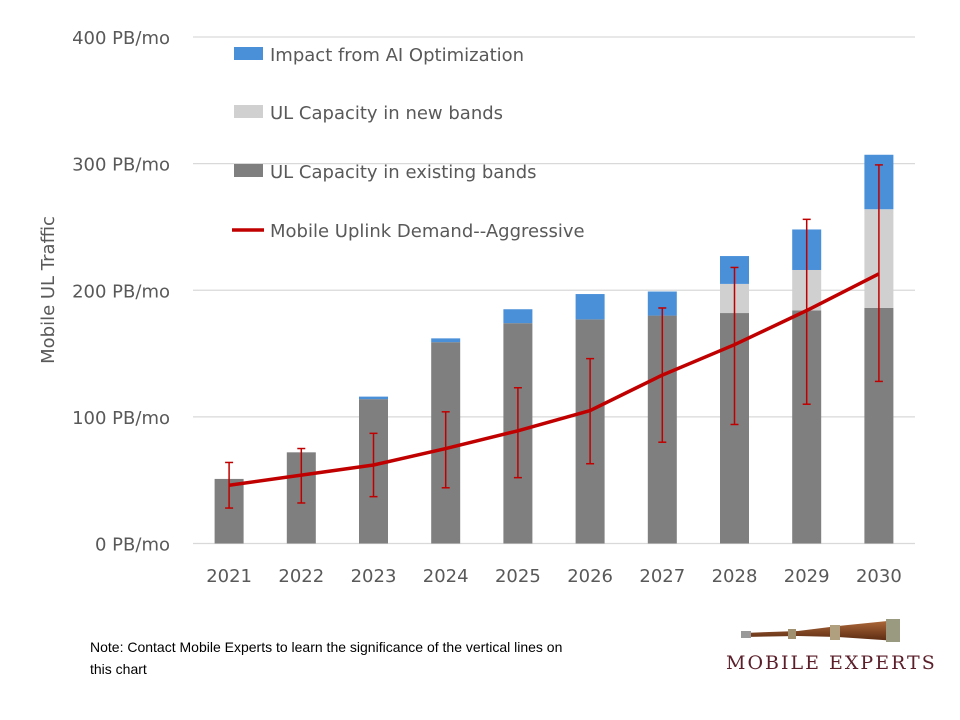 Image resolution: width=960 pixels, height=720 pixels. Describe the element at coordinates (121, 165) in the screenshot. I see `y-tick-label: 300 PB/mo` at that location.